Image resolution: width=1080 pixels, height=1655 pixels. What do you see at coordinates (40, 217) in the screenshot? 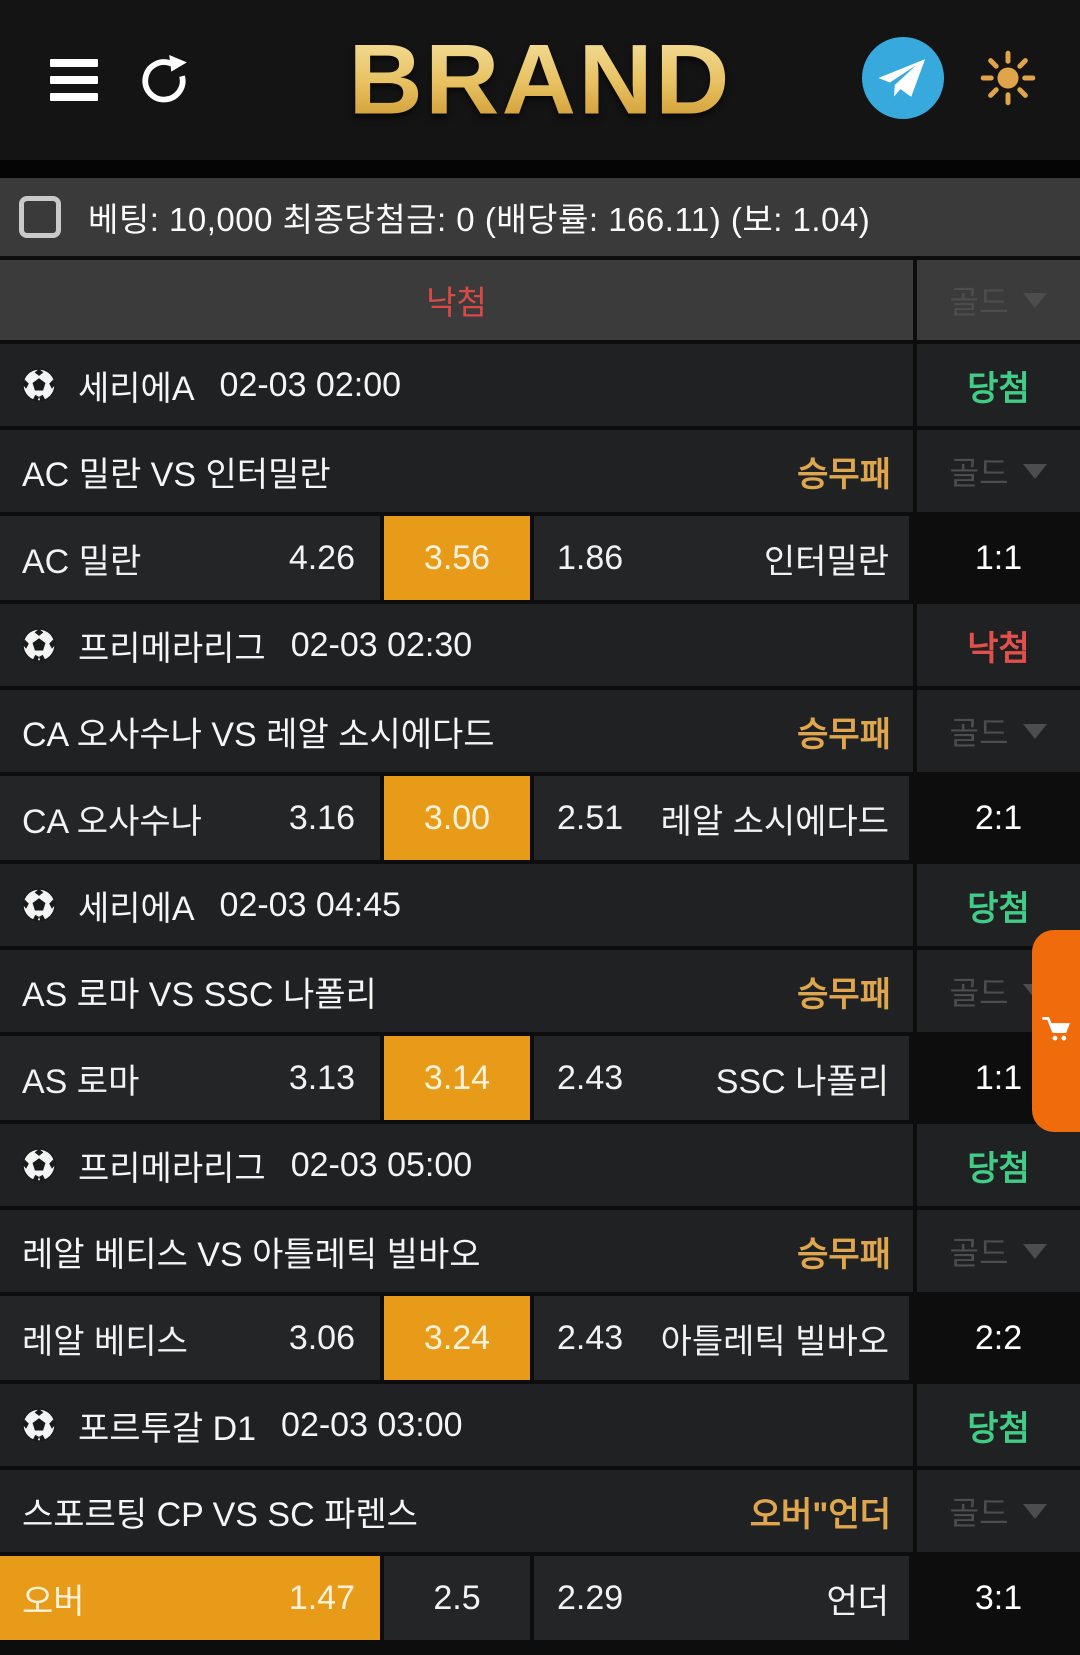
I see `bet-checkbox` at bounding box center [40, 217].